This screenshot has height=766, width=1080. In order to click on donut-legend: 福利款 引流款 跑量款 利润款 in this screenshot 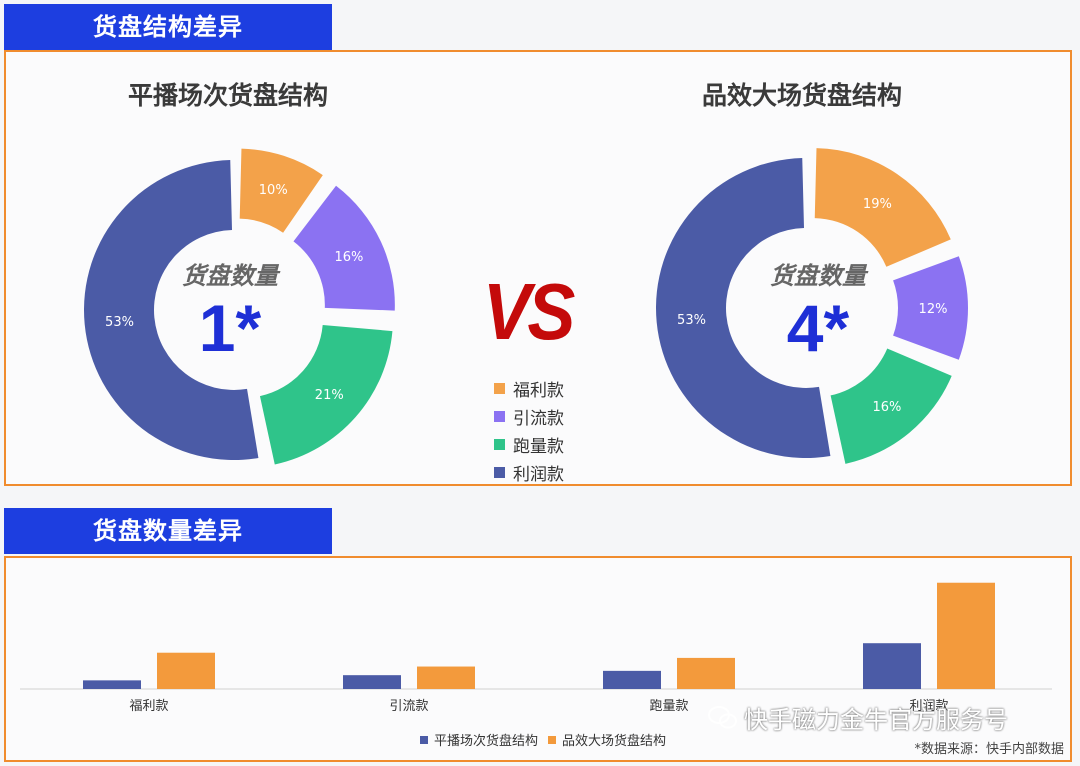, I will do `click(529, 430)`.